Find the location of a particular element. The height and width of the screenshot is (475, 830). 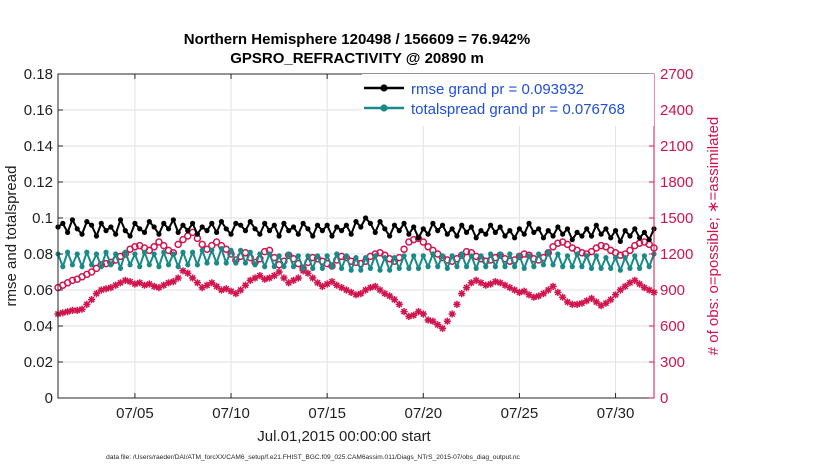

legend-box is located at coordinates (508, 100).